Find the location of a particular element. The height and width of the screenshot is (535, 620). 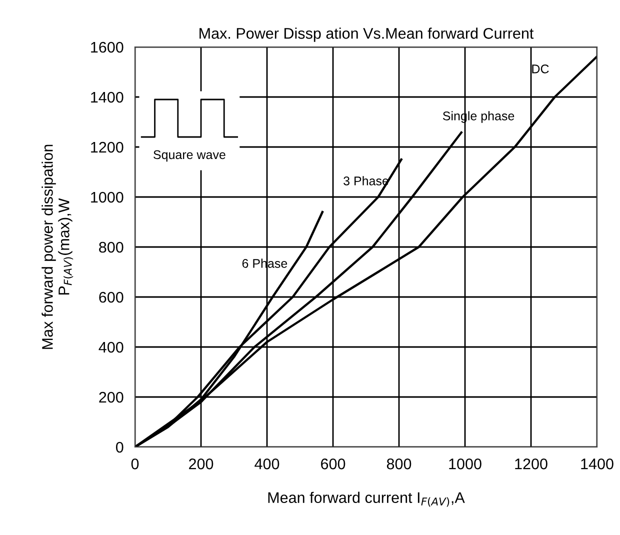

x-tick-label: 600 is located at coordinates (333, 464).